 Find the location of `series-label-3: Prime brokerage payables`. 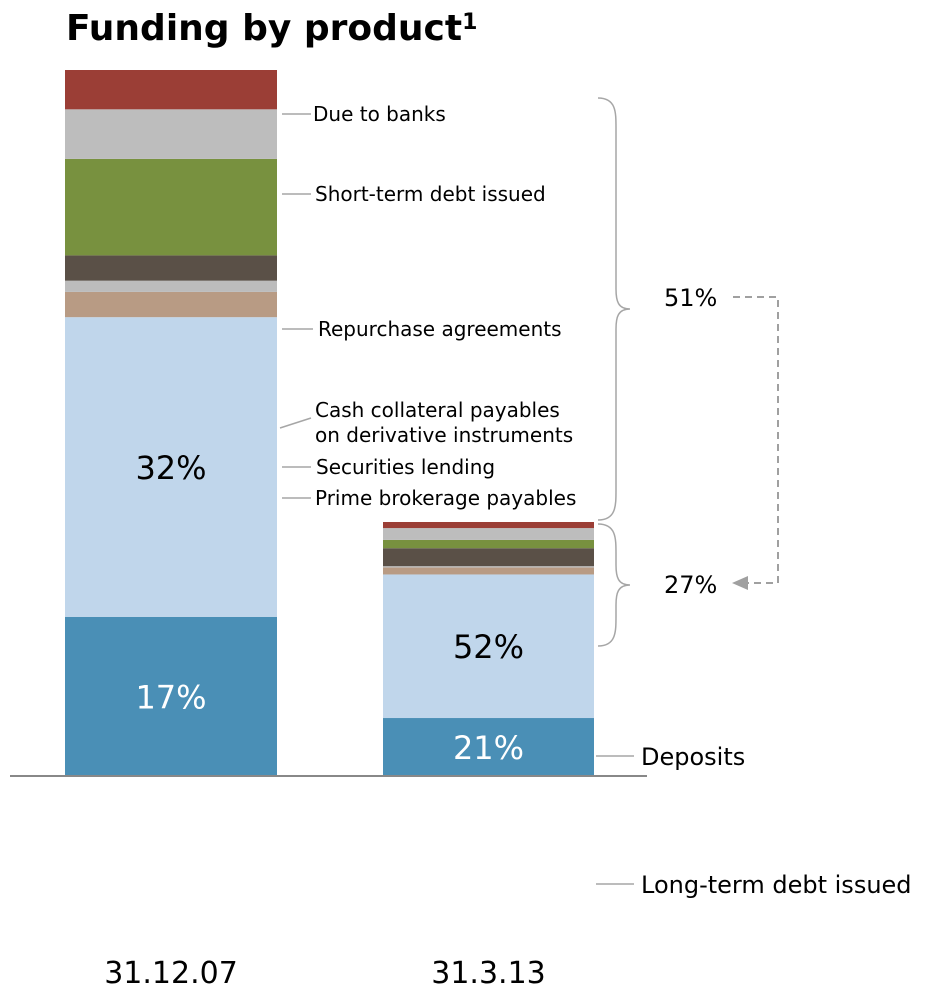

series-label-3: Prime brokerage payables is located at coordinates (445, 498).